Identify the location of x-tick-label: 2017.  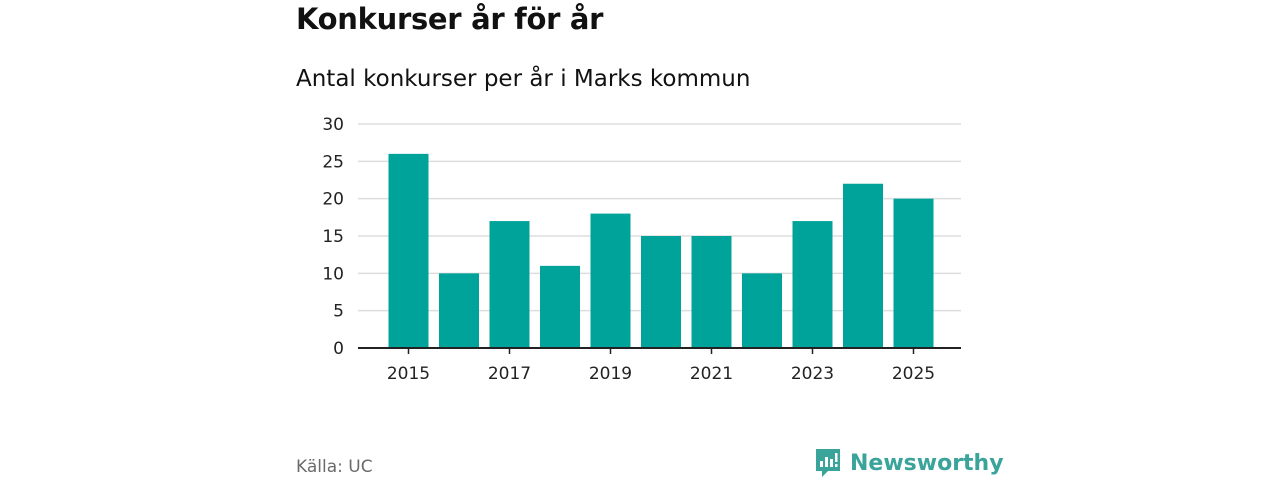
(509, 374).